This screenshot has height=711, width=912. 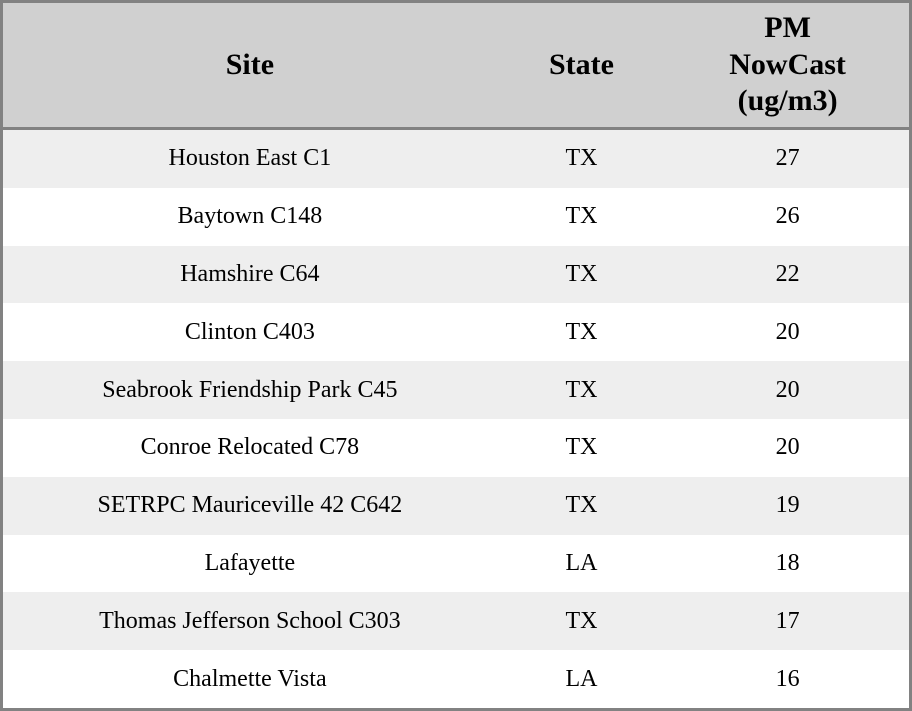 What do you see at coordinates (250, 64) in the screenshot?
I see `header-site: Site` at bounding box center [250, 64].